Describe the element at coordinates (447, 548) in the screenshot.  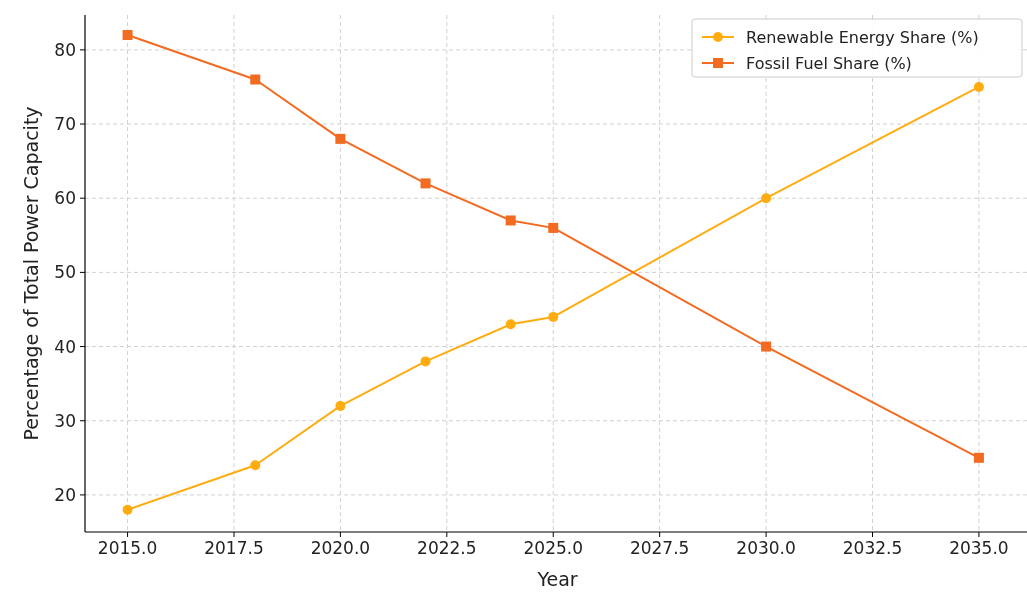
I see `x-tick-label: 2022.5` at that location.